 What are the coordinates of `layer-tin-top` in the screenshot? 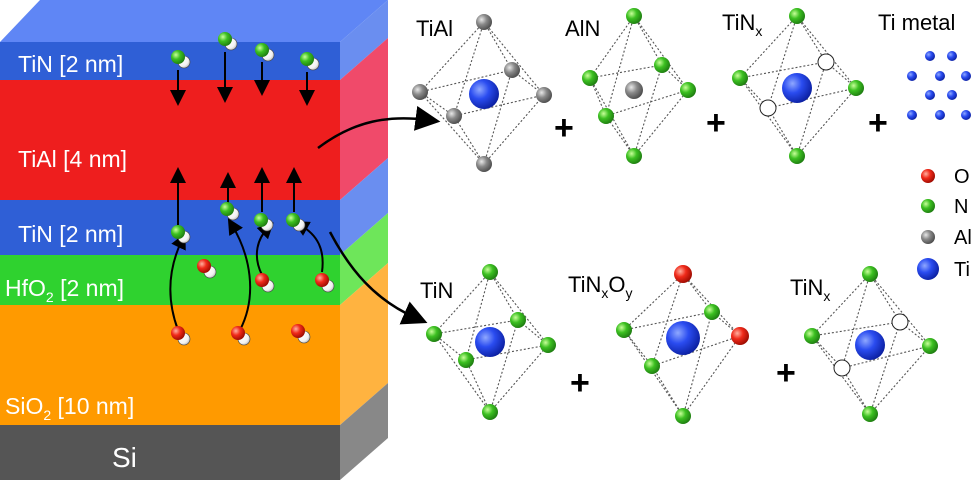 It's located at (170, 61).